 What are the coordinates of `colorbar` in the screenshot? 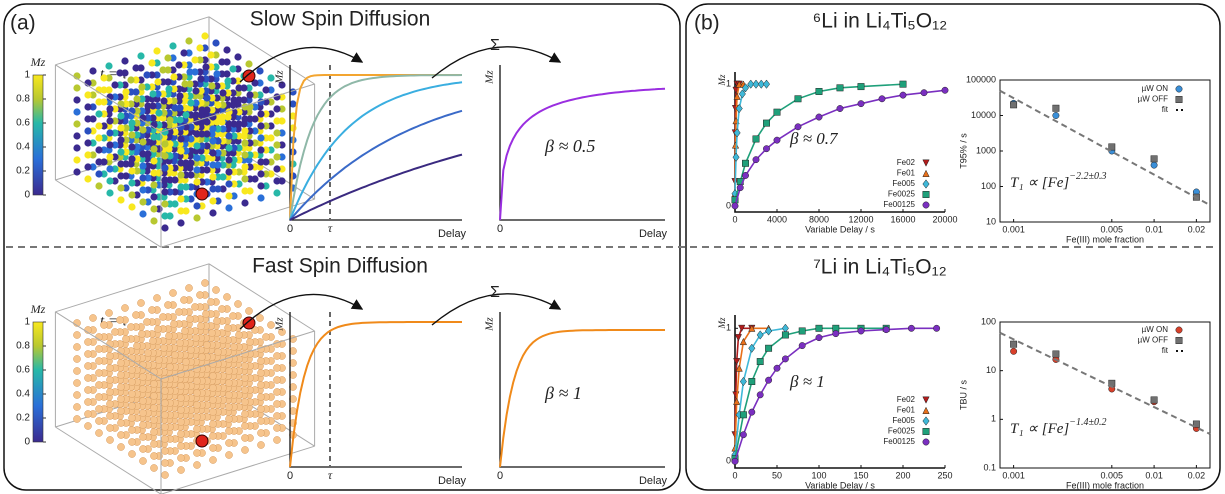 It's located at (38, 382).